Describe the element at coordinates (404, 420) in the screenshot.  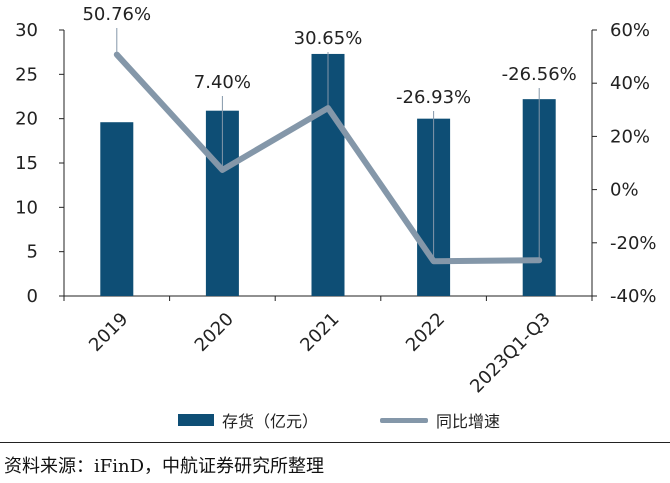
I see `legend-line-swatch` at that location.